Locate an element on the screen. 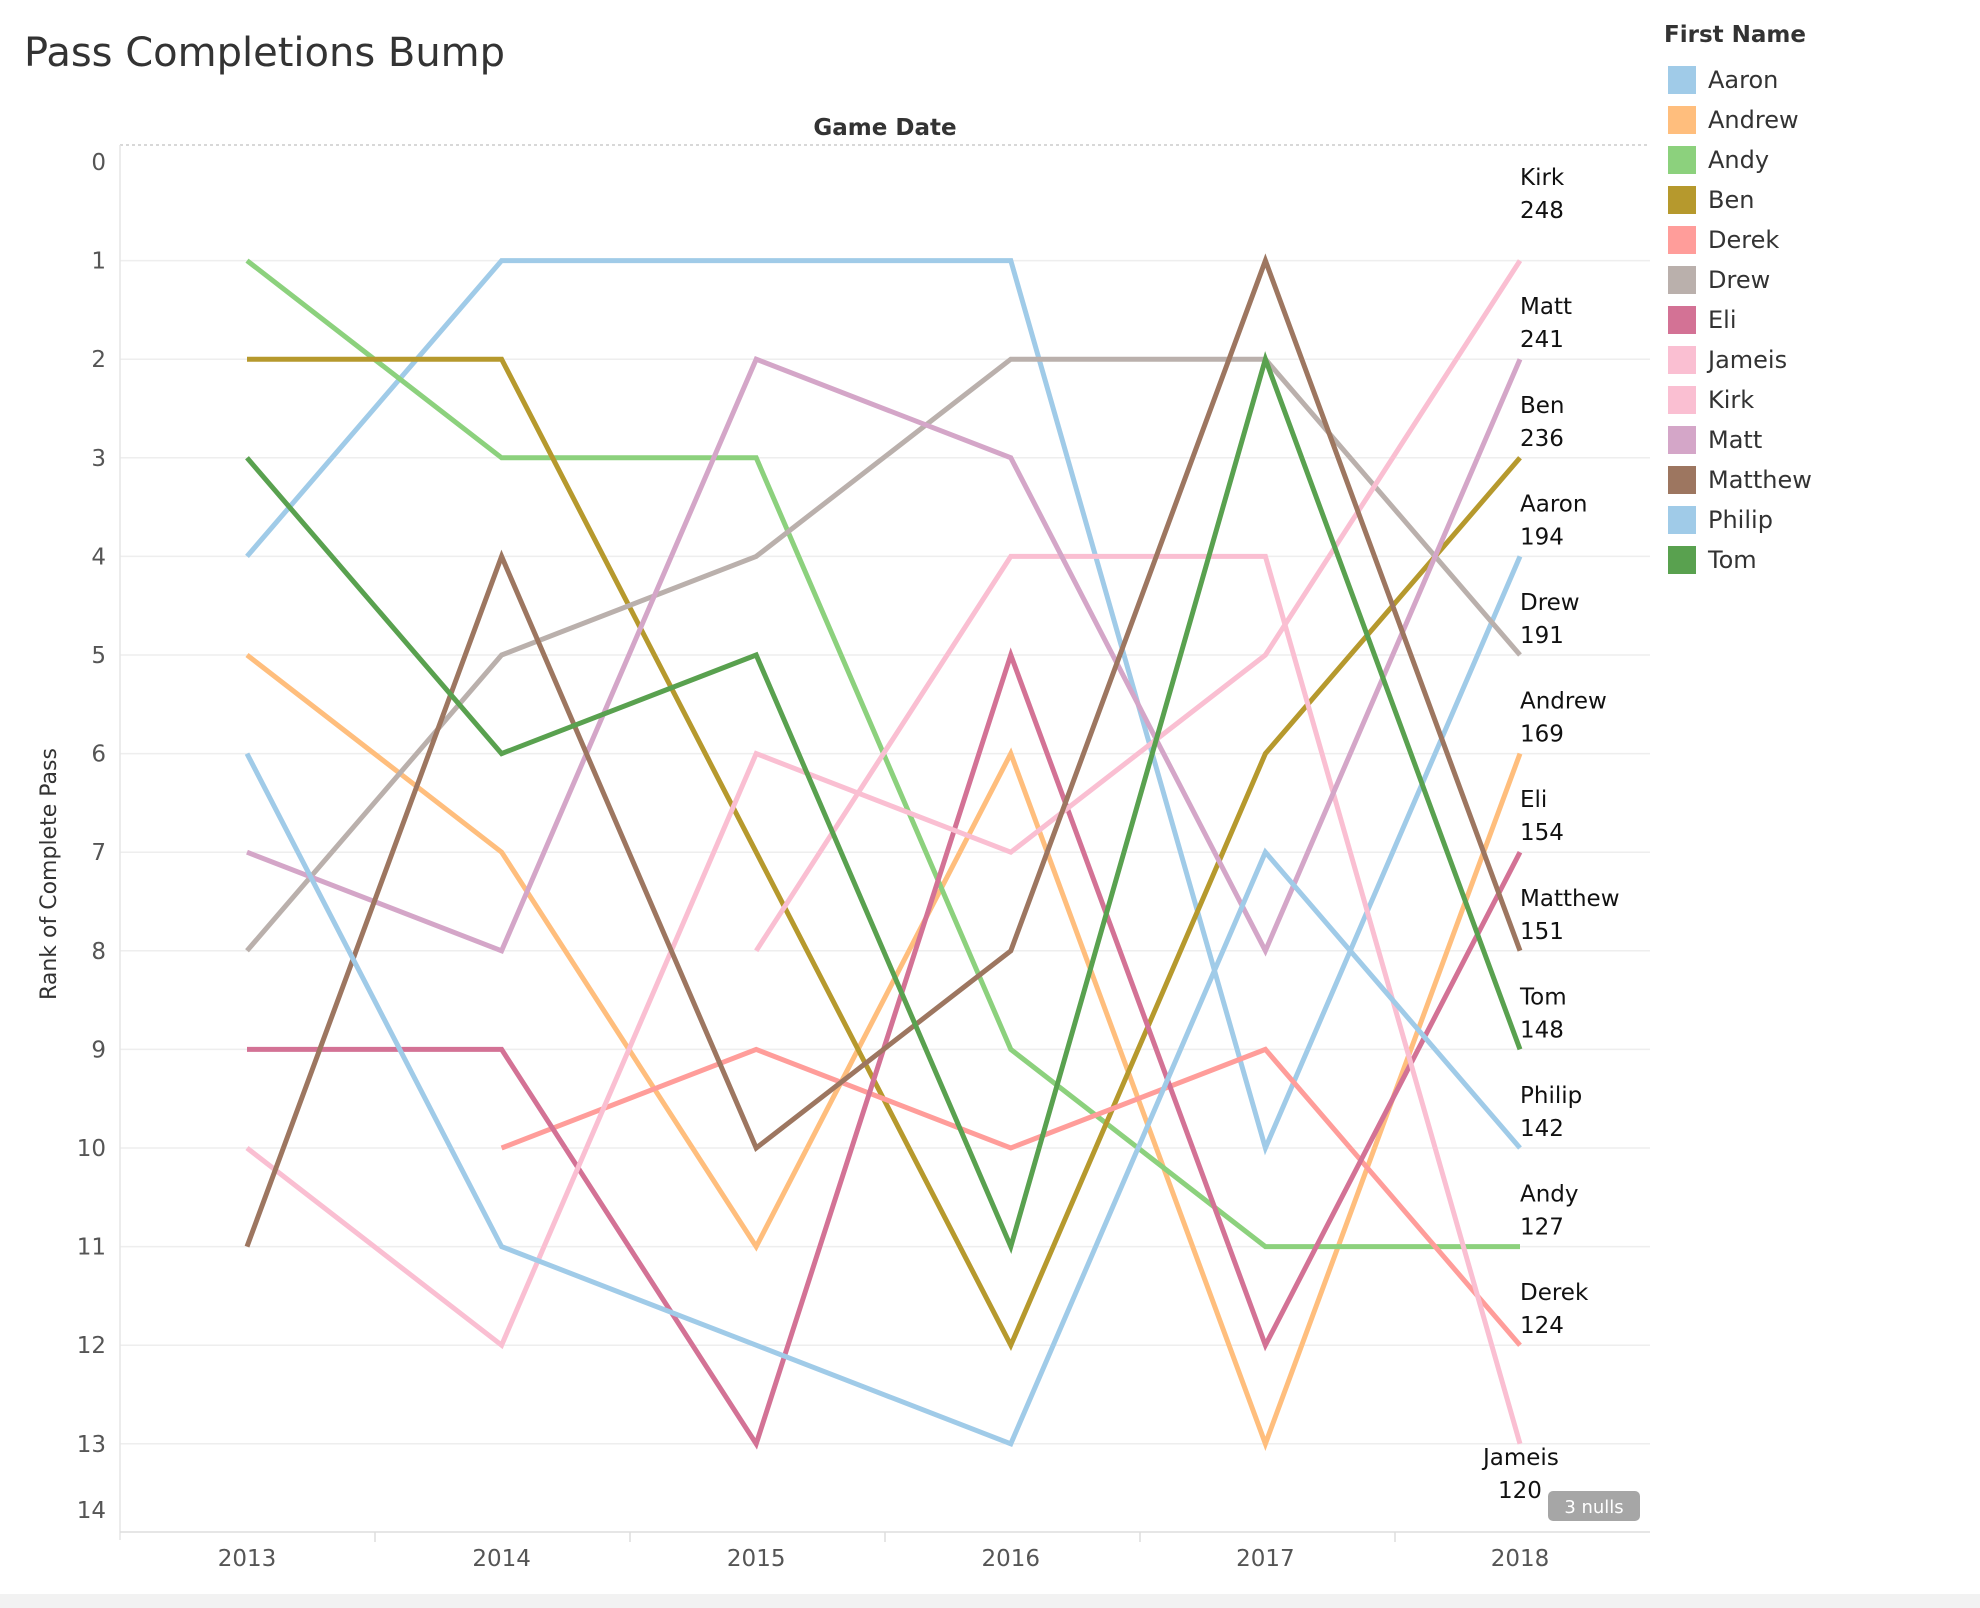 The image size is (1980, 1608). legend-item-eli: Eli is located at coordinates (1740, 320).